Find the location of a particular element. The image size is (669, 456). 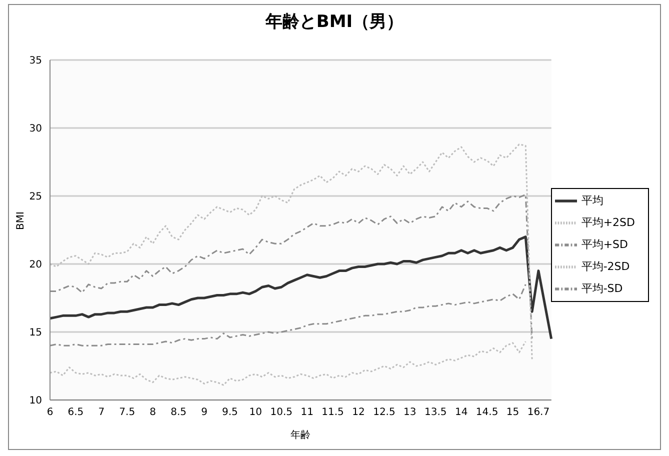

x-tick-label: 14 is located at coordinates (461, 412).